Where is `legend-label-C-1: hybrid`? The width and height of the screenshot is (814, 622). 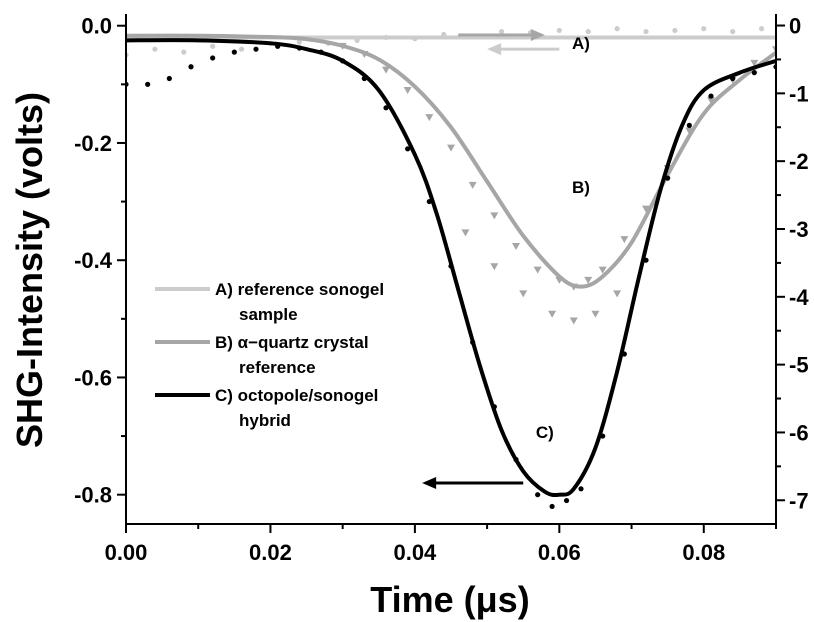 legend-label-C-1: hybrid is located at coordinates (265, 420).